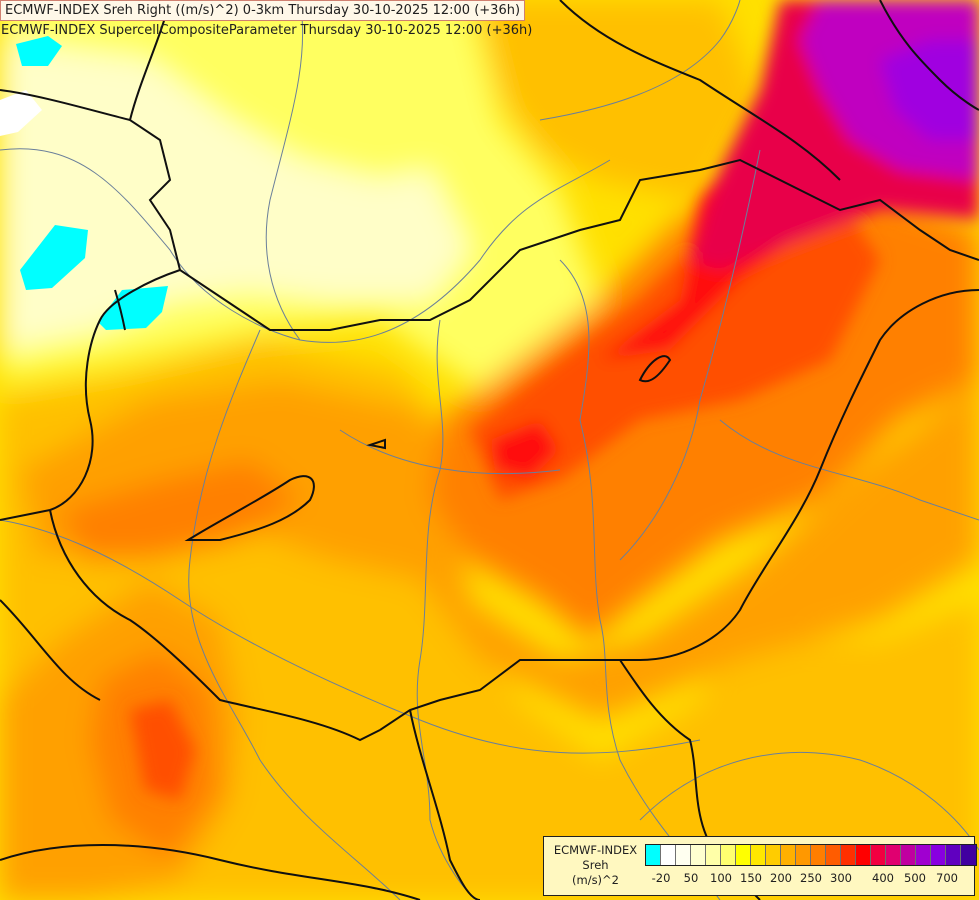  I want to click on legend-color-bar, so click(811, 855).